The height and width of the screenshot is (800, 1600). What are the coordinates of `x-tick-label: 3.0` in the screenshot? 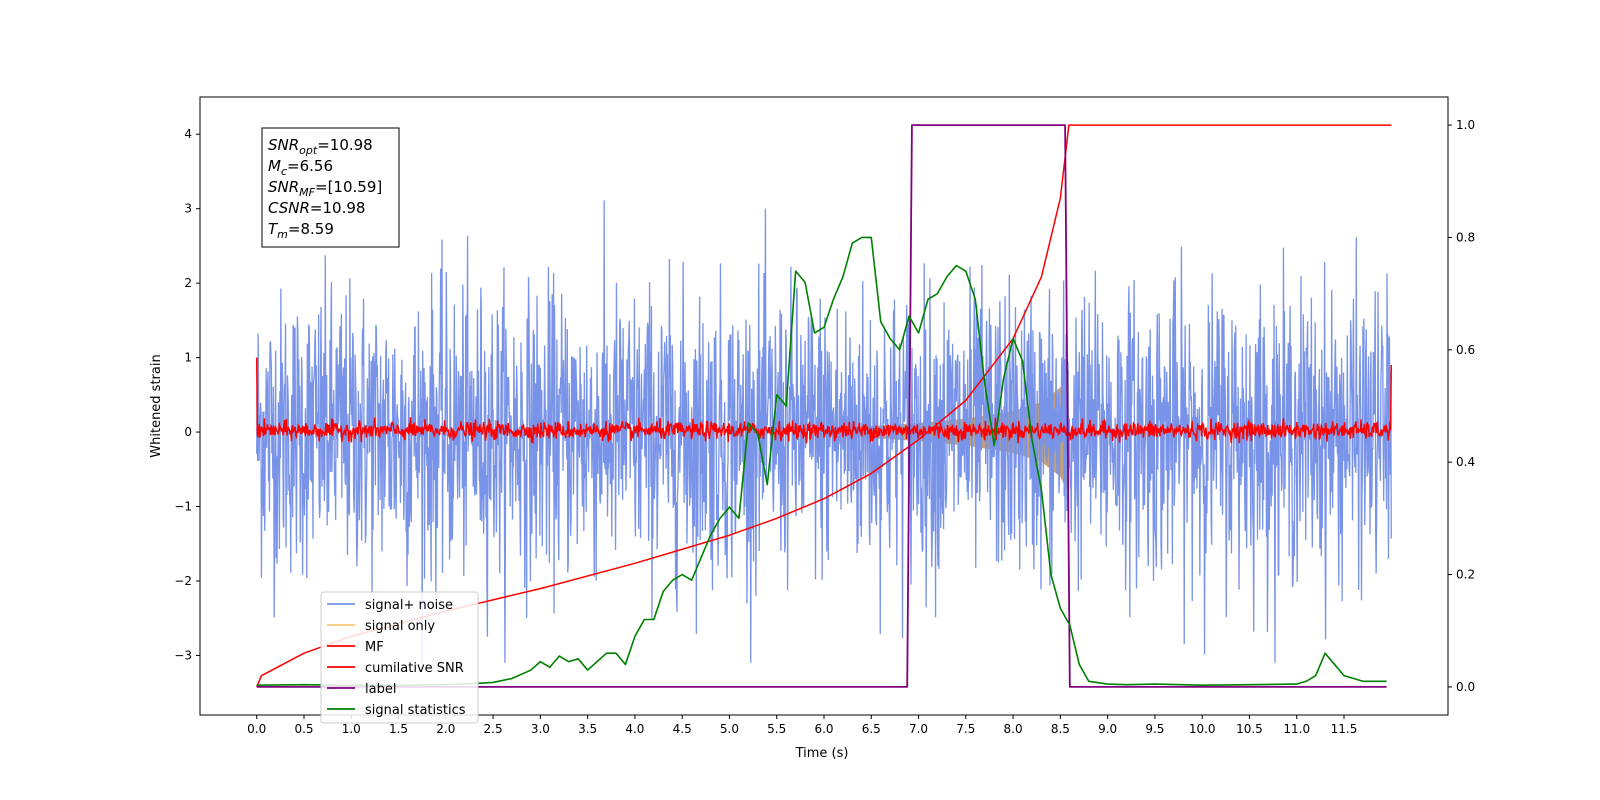 It's located at (540, 729).